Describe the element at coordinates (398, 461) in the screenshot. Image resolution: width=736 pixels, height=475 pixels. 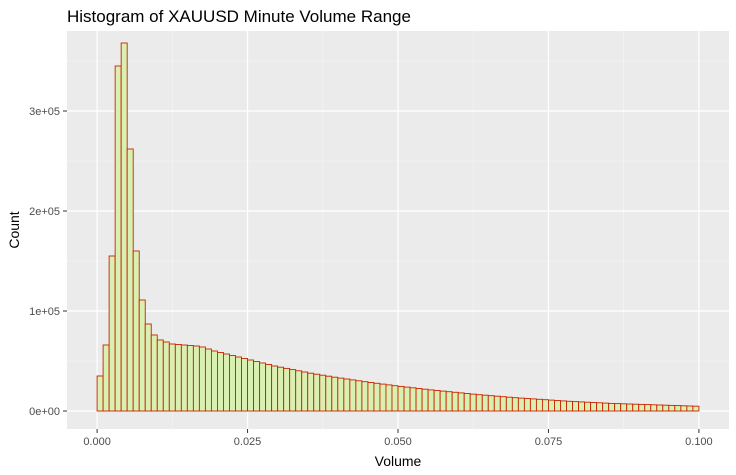
I see `x-axis-title: Volume` at that location.